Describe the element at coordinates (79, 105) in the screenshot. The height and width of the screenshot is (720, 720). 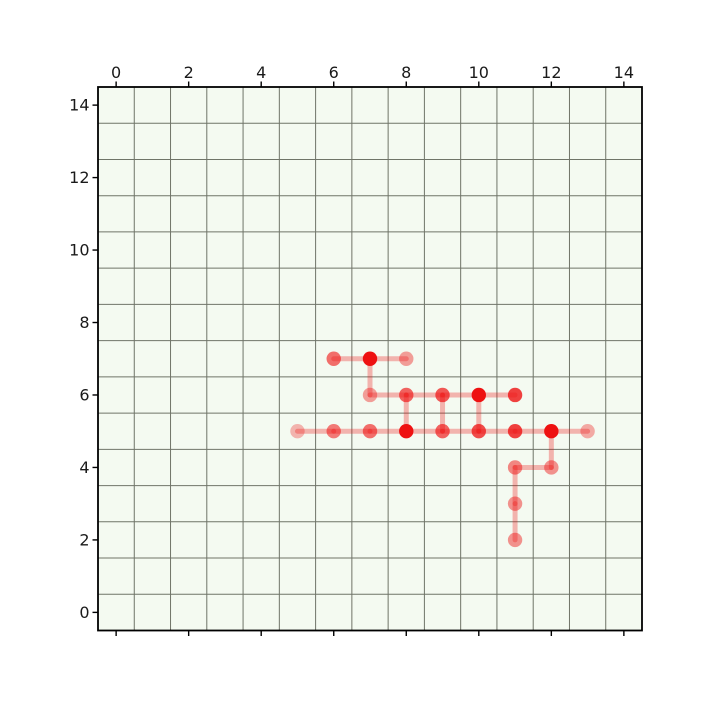
I see `y-tick-label: 14` at that location.